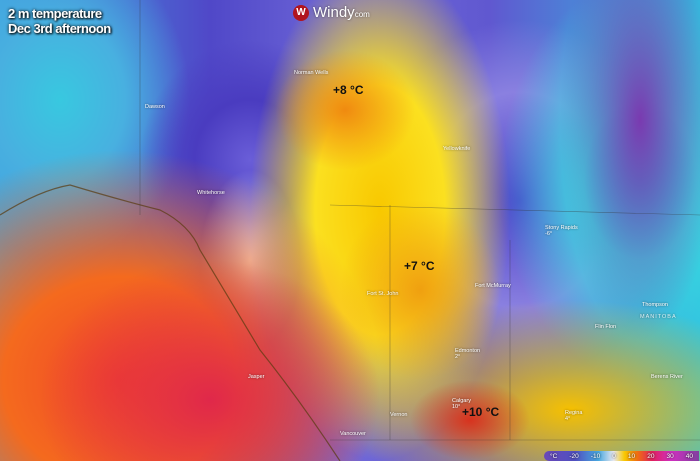  Describe the element at coordinates (256, 377) in the screenshot. I see `city-label: Jasper` at that location.